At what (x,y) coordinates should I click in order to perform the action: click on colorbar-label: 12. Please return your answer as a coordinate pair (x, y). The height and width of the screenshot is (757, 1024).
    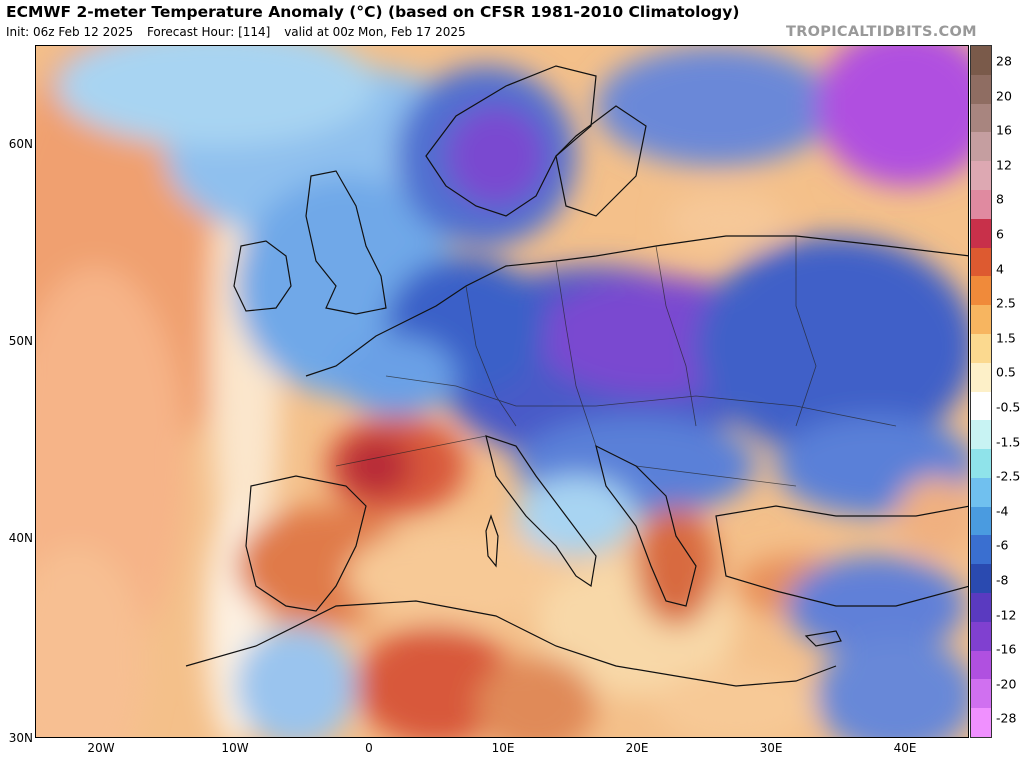
    Looking at the image, I should click on (1004, 165).